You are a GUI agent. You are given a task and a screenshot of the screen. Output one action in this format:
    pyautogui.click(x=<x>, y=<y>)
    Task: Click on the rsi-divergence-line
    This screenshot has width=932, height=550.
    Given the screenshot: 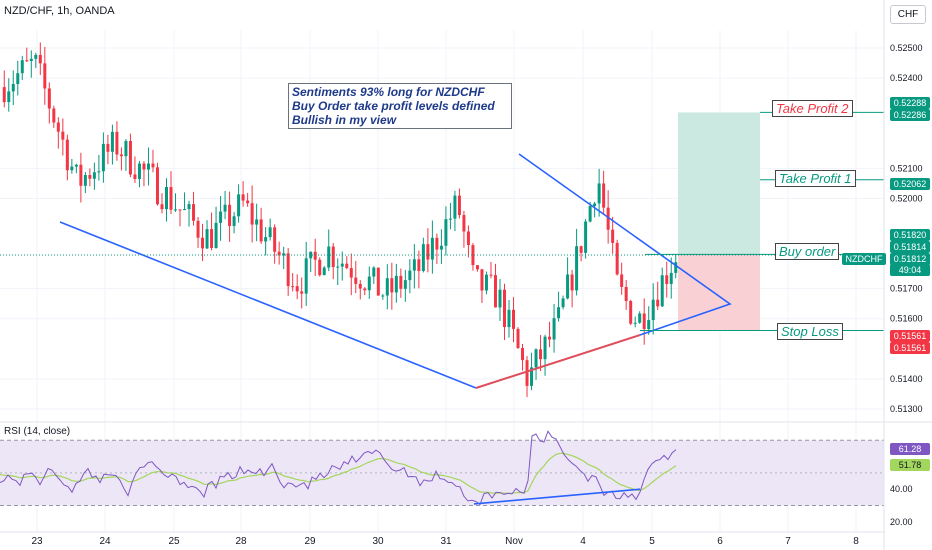 What is the action you would take?
    pyautogui.click(x=557, y=496)
    